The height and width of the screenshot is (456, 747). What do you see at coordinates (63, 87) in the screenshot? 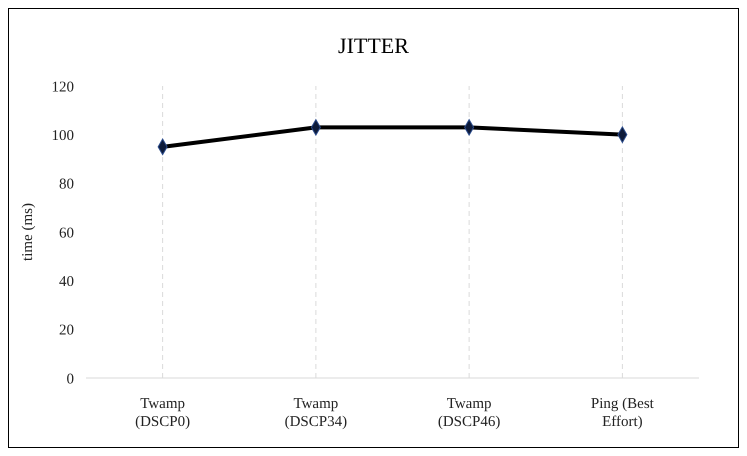
I see `y-tick-label: 120` at bounding box center [63, 87].